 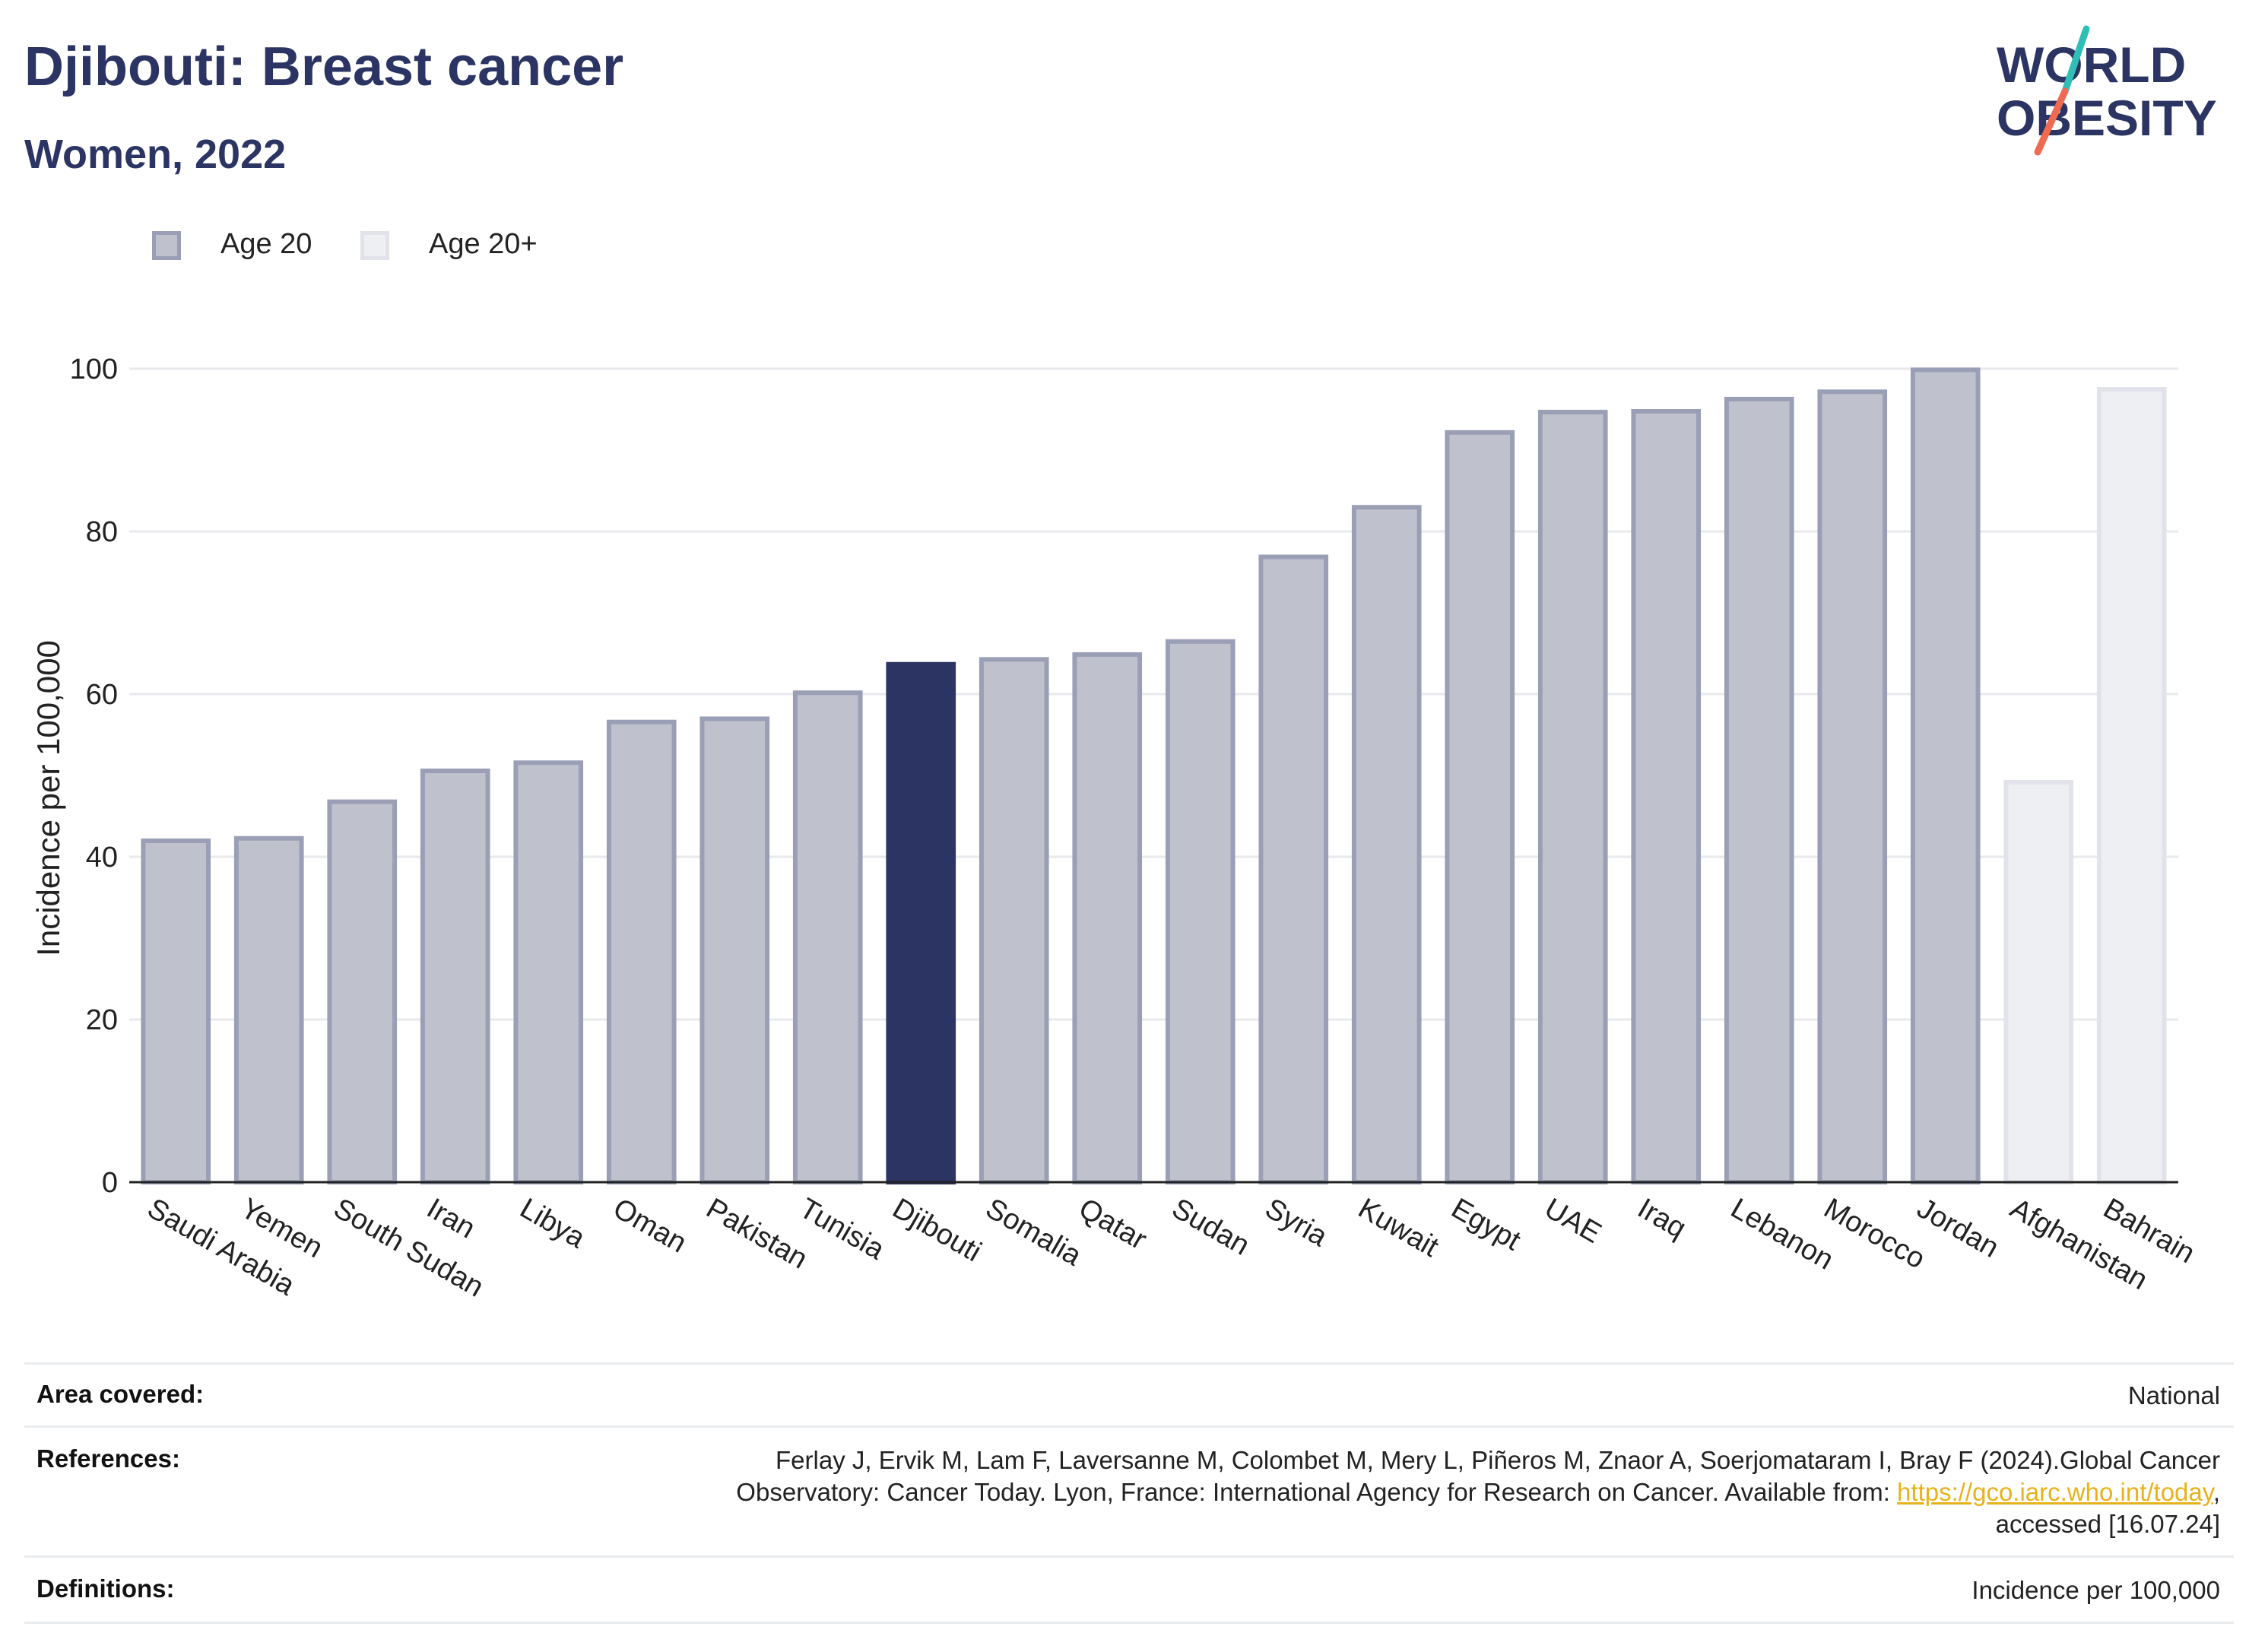 I want to click on legend-swatch-age-20-plus, so click(x=374, y=245).